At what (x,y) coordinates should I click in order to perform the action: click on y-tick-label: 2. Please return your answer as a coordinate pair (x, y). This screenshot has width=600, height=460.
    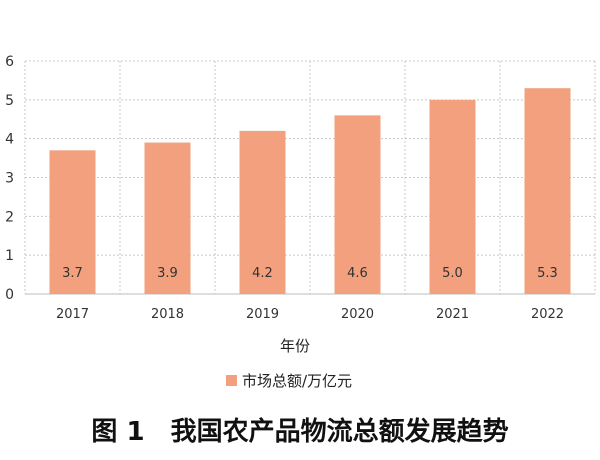
    Looking at the image, I should click on (9, 217).